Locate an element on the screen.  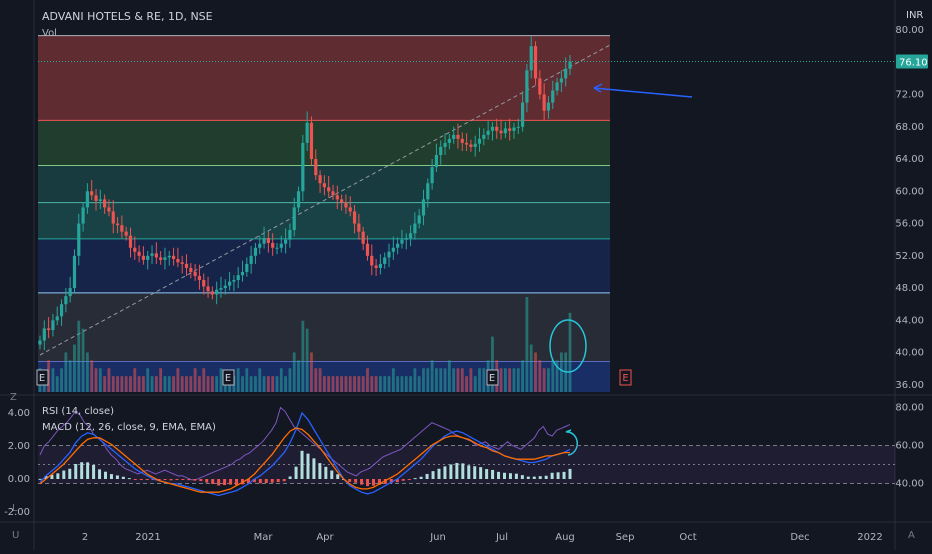
rsi-tick-label: 60.00 is located at coordinates (909, 446).